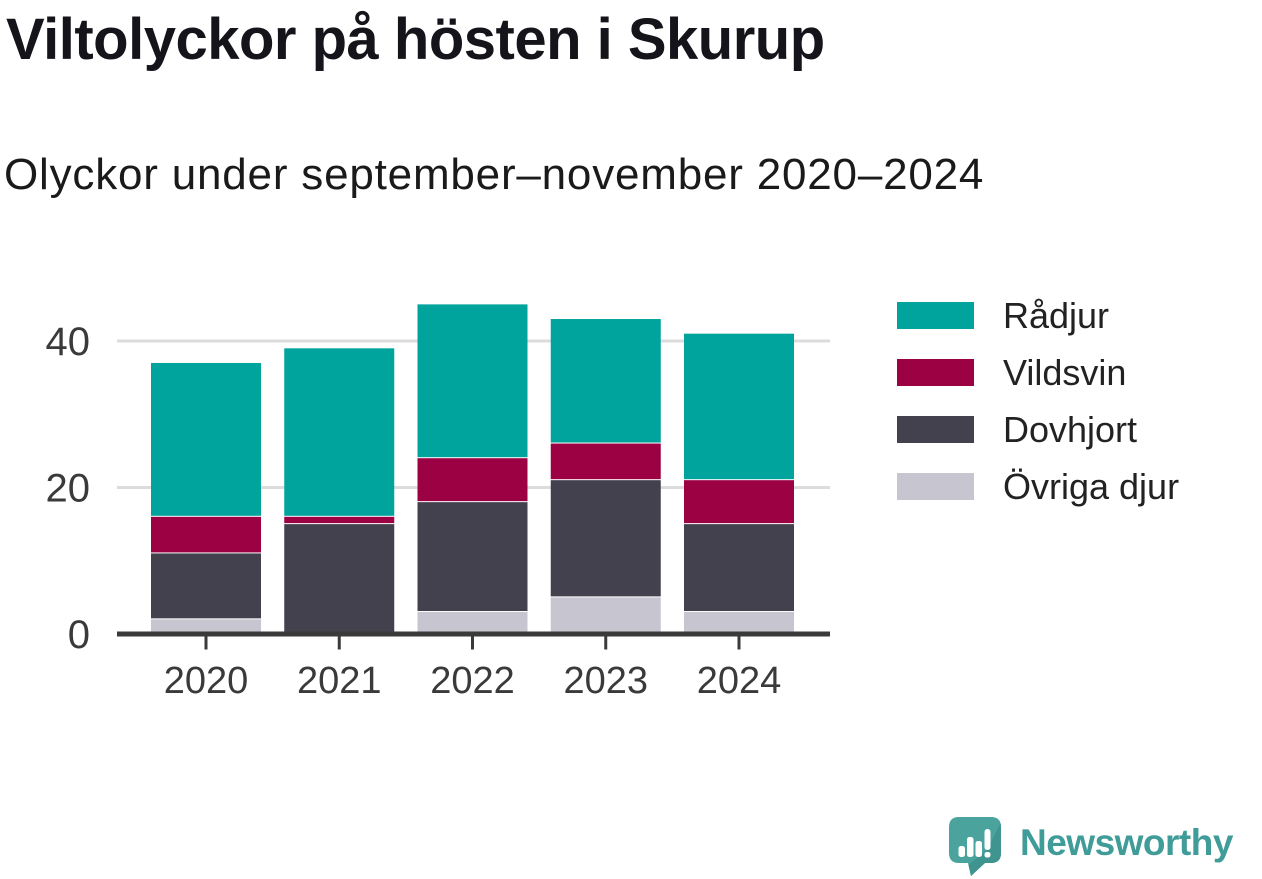  What do you see at coordinates (79, 635) in the screenshot?
I see `y-axis-label: 0` at bounding box center [79, 635].